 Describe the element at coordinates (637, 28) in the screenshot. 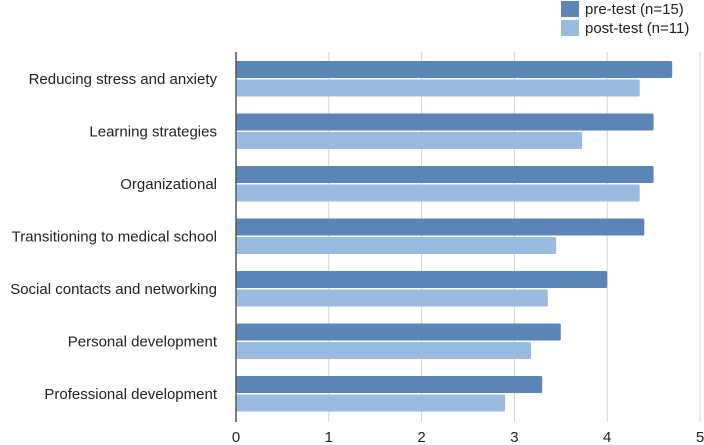

I see `legend-label-post-test: post-test (n=11)` at that location.